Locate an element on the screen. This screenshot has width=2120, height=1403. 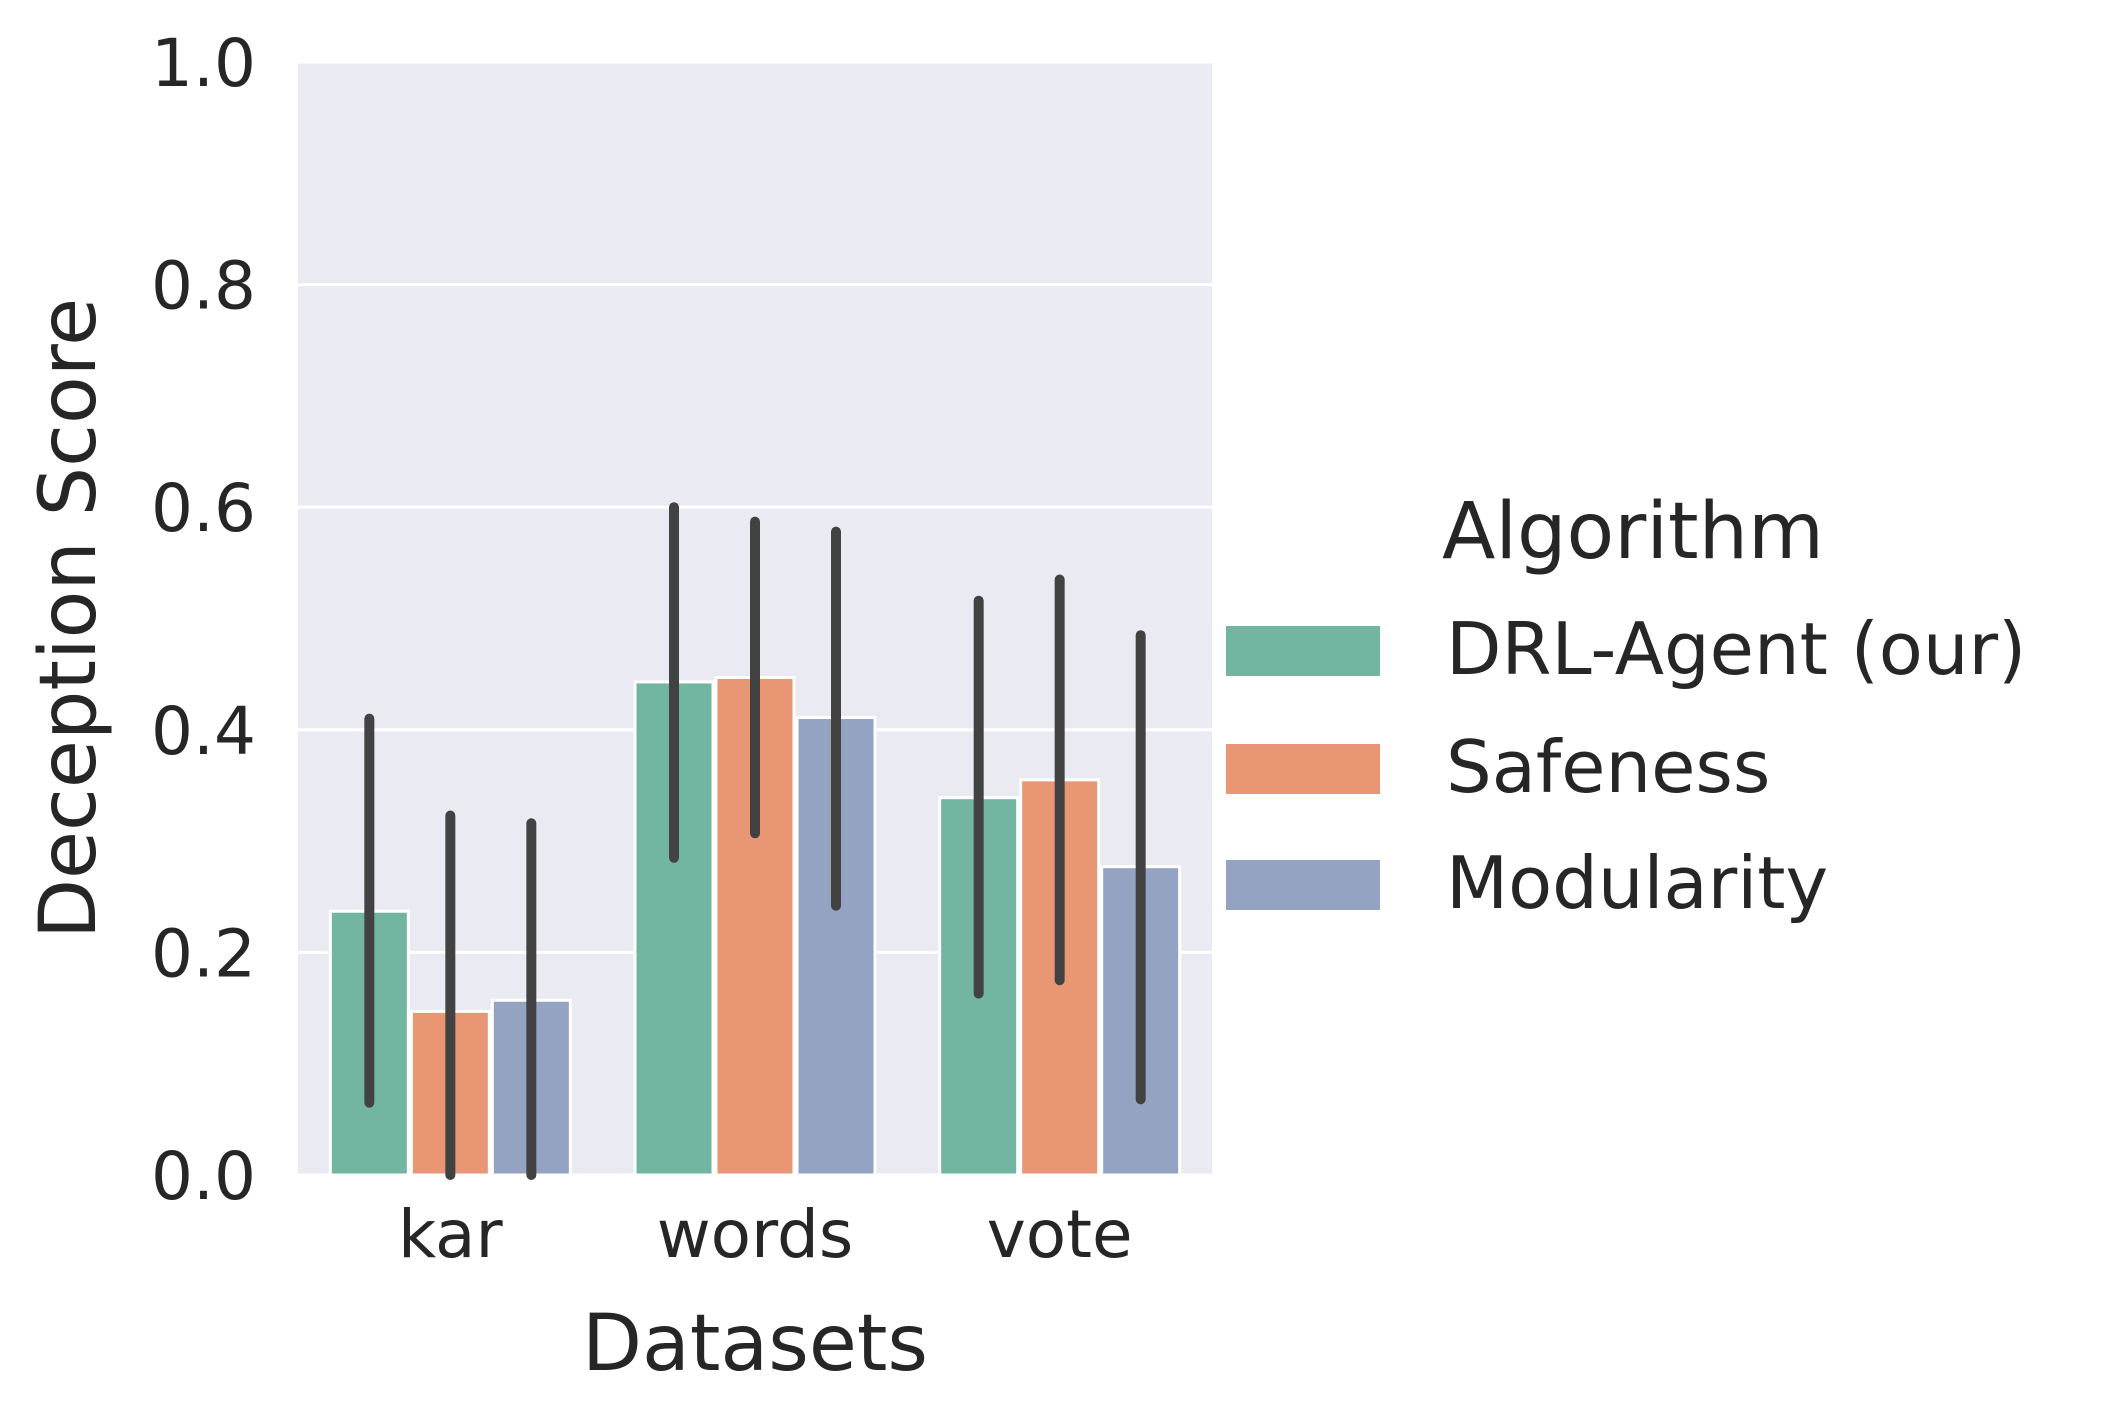
legend-label: DRL-Agent (our) is located at coordinates (1736, 649).